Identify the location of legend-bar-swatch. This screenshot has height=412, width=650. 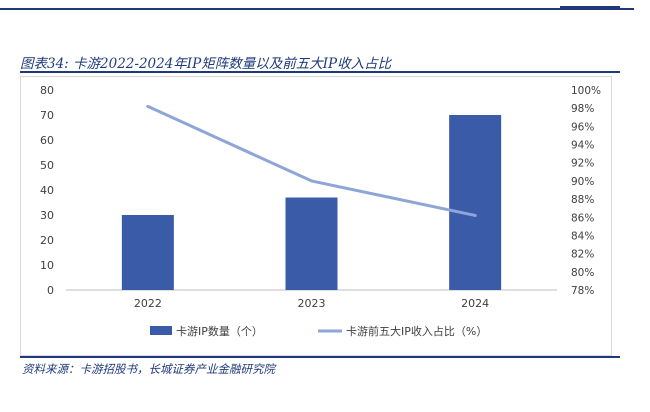
(161, 330).